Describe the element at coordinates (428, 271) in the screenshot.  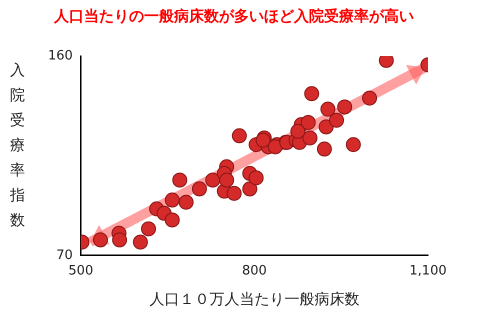
I see `x-tick-label: 1,100` at that location.